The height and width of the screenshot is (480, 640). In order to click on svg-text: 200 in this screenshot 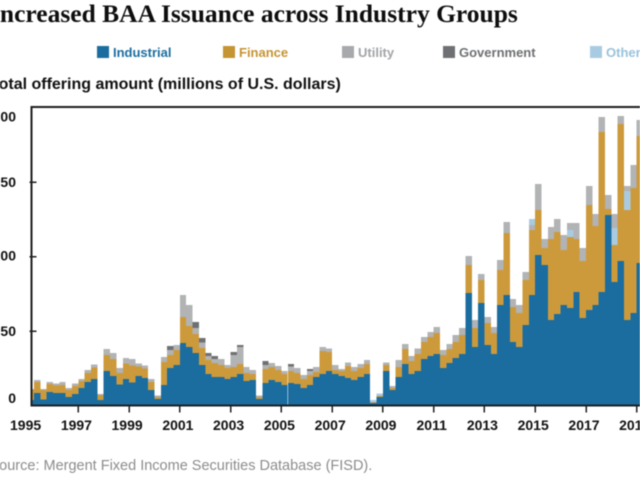, I will do `click(8, 117)`.